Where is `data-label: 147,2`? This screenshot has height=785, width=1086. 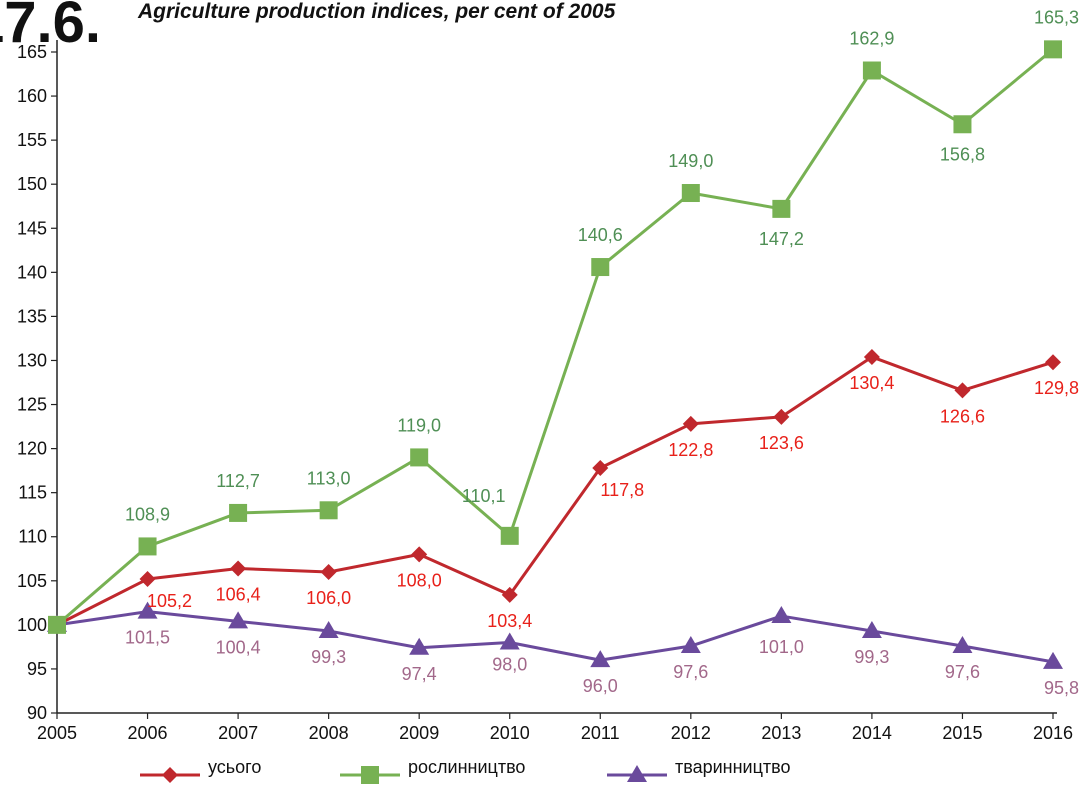 data-label: 147,2 is located at coordinates (781, 239).